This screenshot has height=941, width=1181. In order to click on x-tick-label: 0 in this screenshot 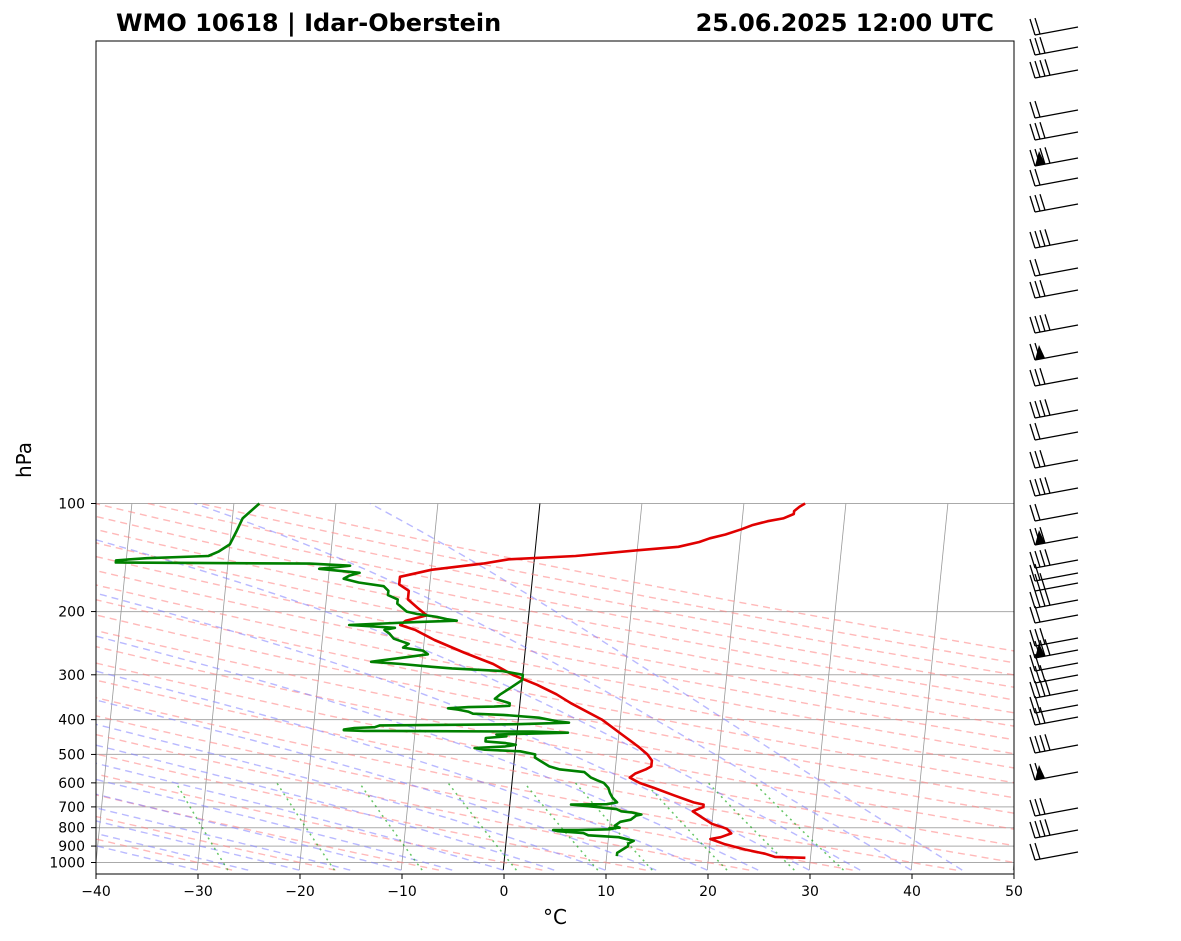, I will do `click(504, 892)`.